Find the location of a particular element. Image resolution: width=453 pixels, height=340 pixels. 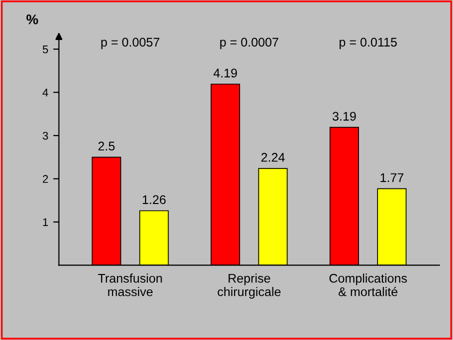

y-tick-label: 4 is located at coordinates (45, 92).